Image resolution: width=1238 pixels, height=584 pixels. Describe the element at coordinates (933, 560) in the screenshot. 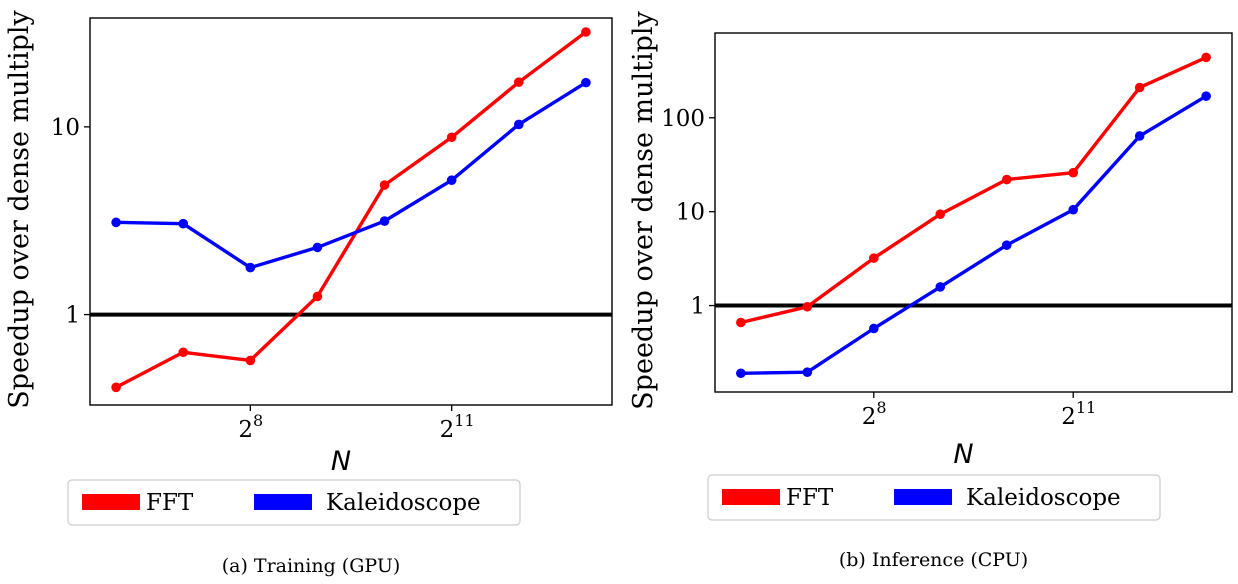

I see `figure-caption: (b) Inference (CPU)` at that location.